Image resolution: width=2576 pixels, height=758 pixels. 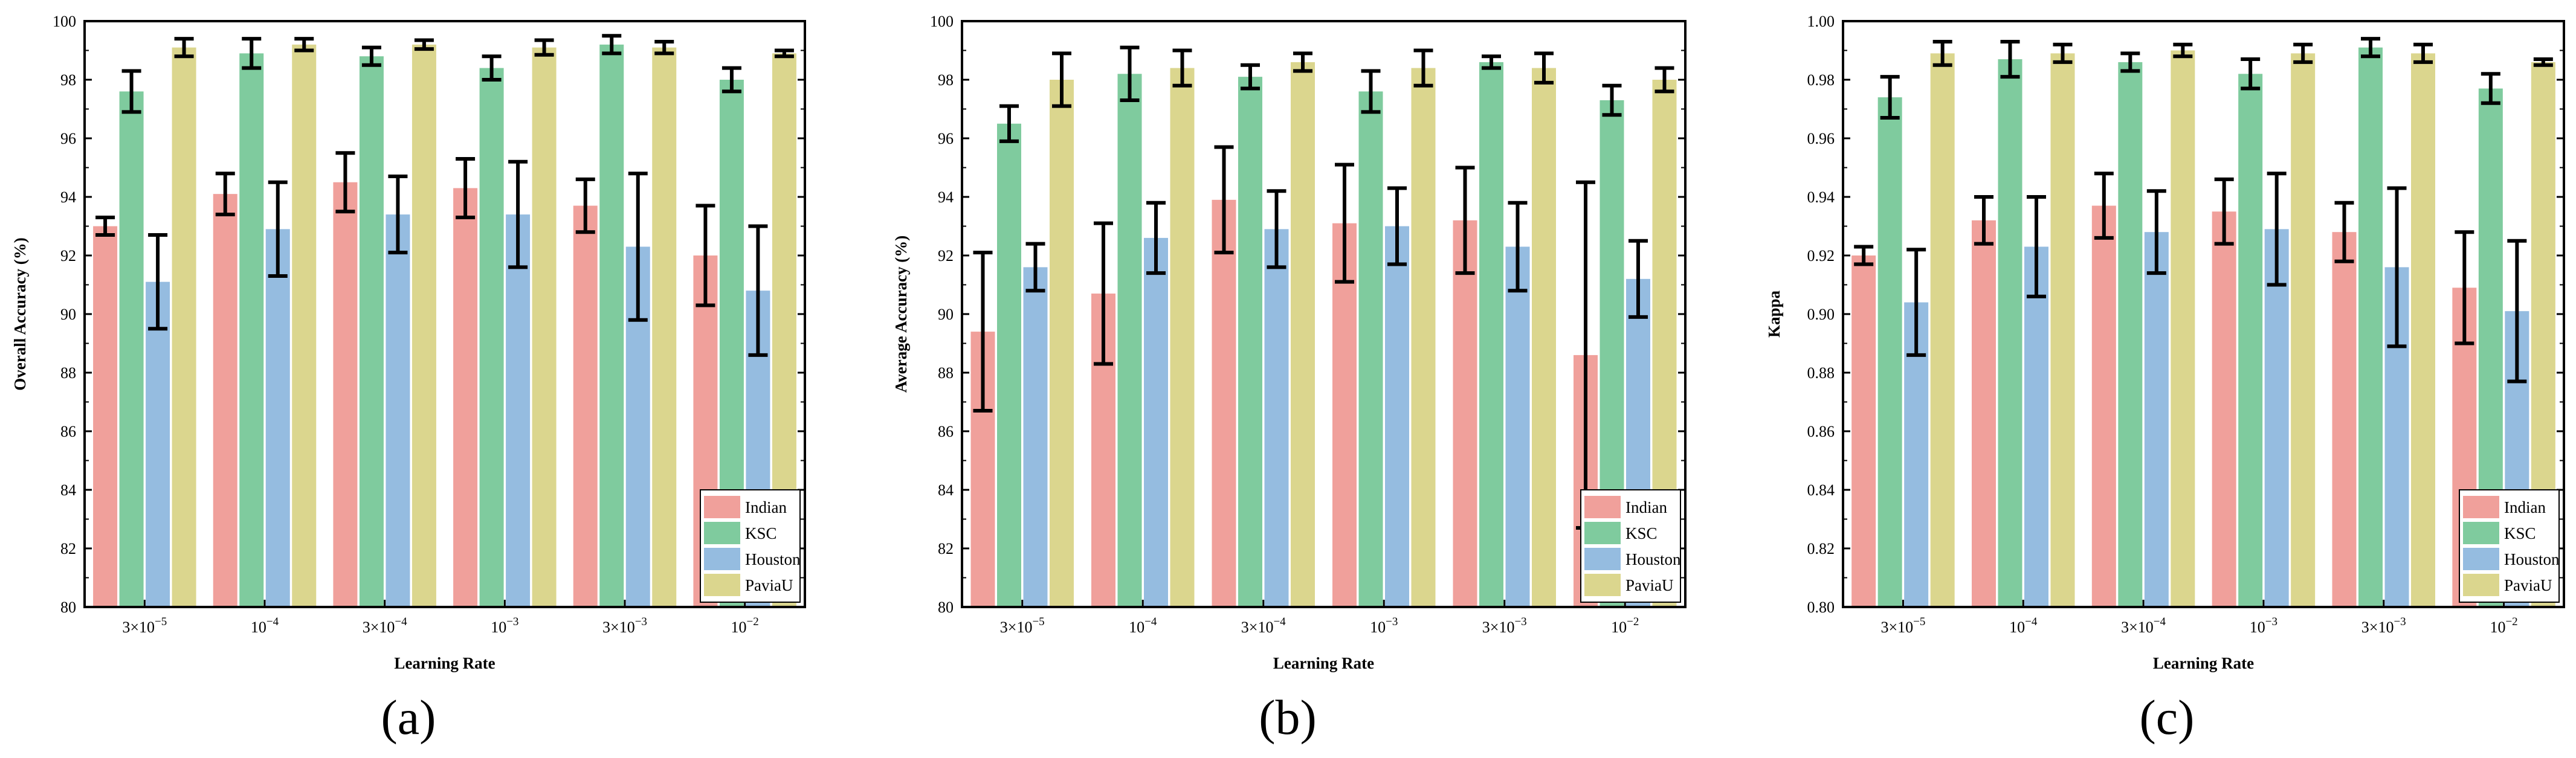 I want to click on legend-label-ksc: KSC, so click(x=1641, y=533).